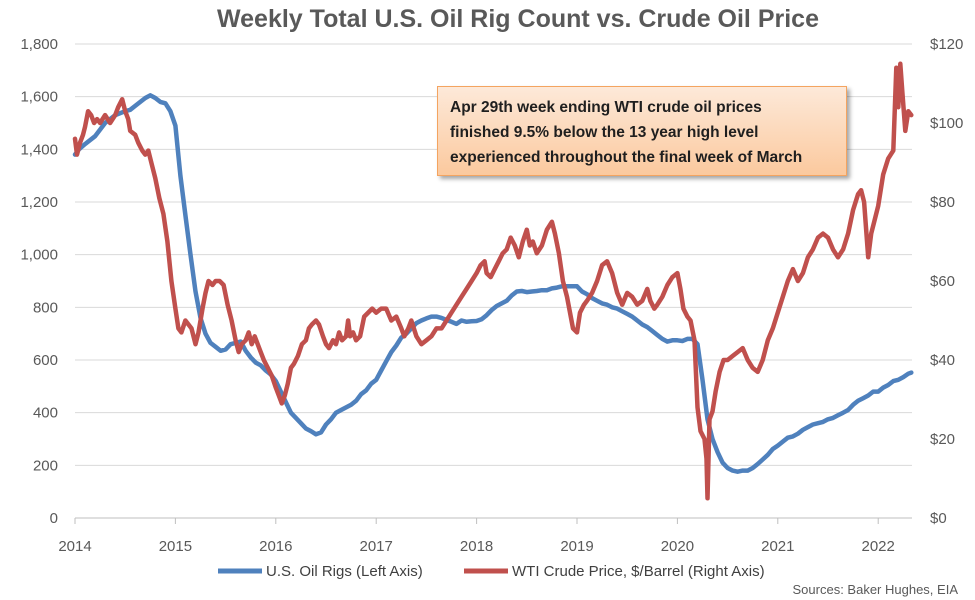 The image size is (975, 600). Describe the element at coordinates (942, 202) in the screenshot. I see `right-tick-label: $80` at that location.